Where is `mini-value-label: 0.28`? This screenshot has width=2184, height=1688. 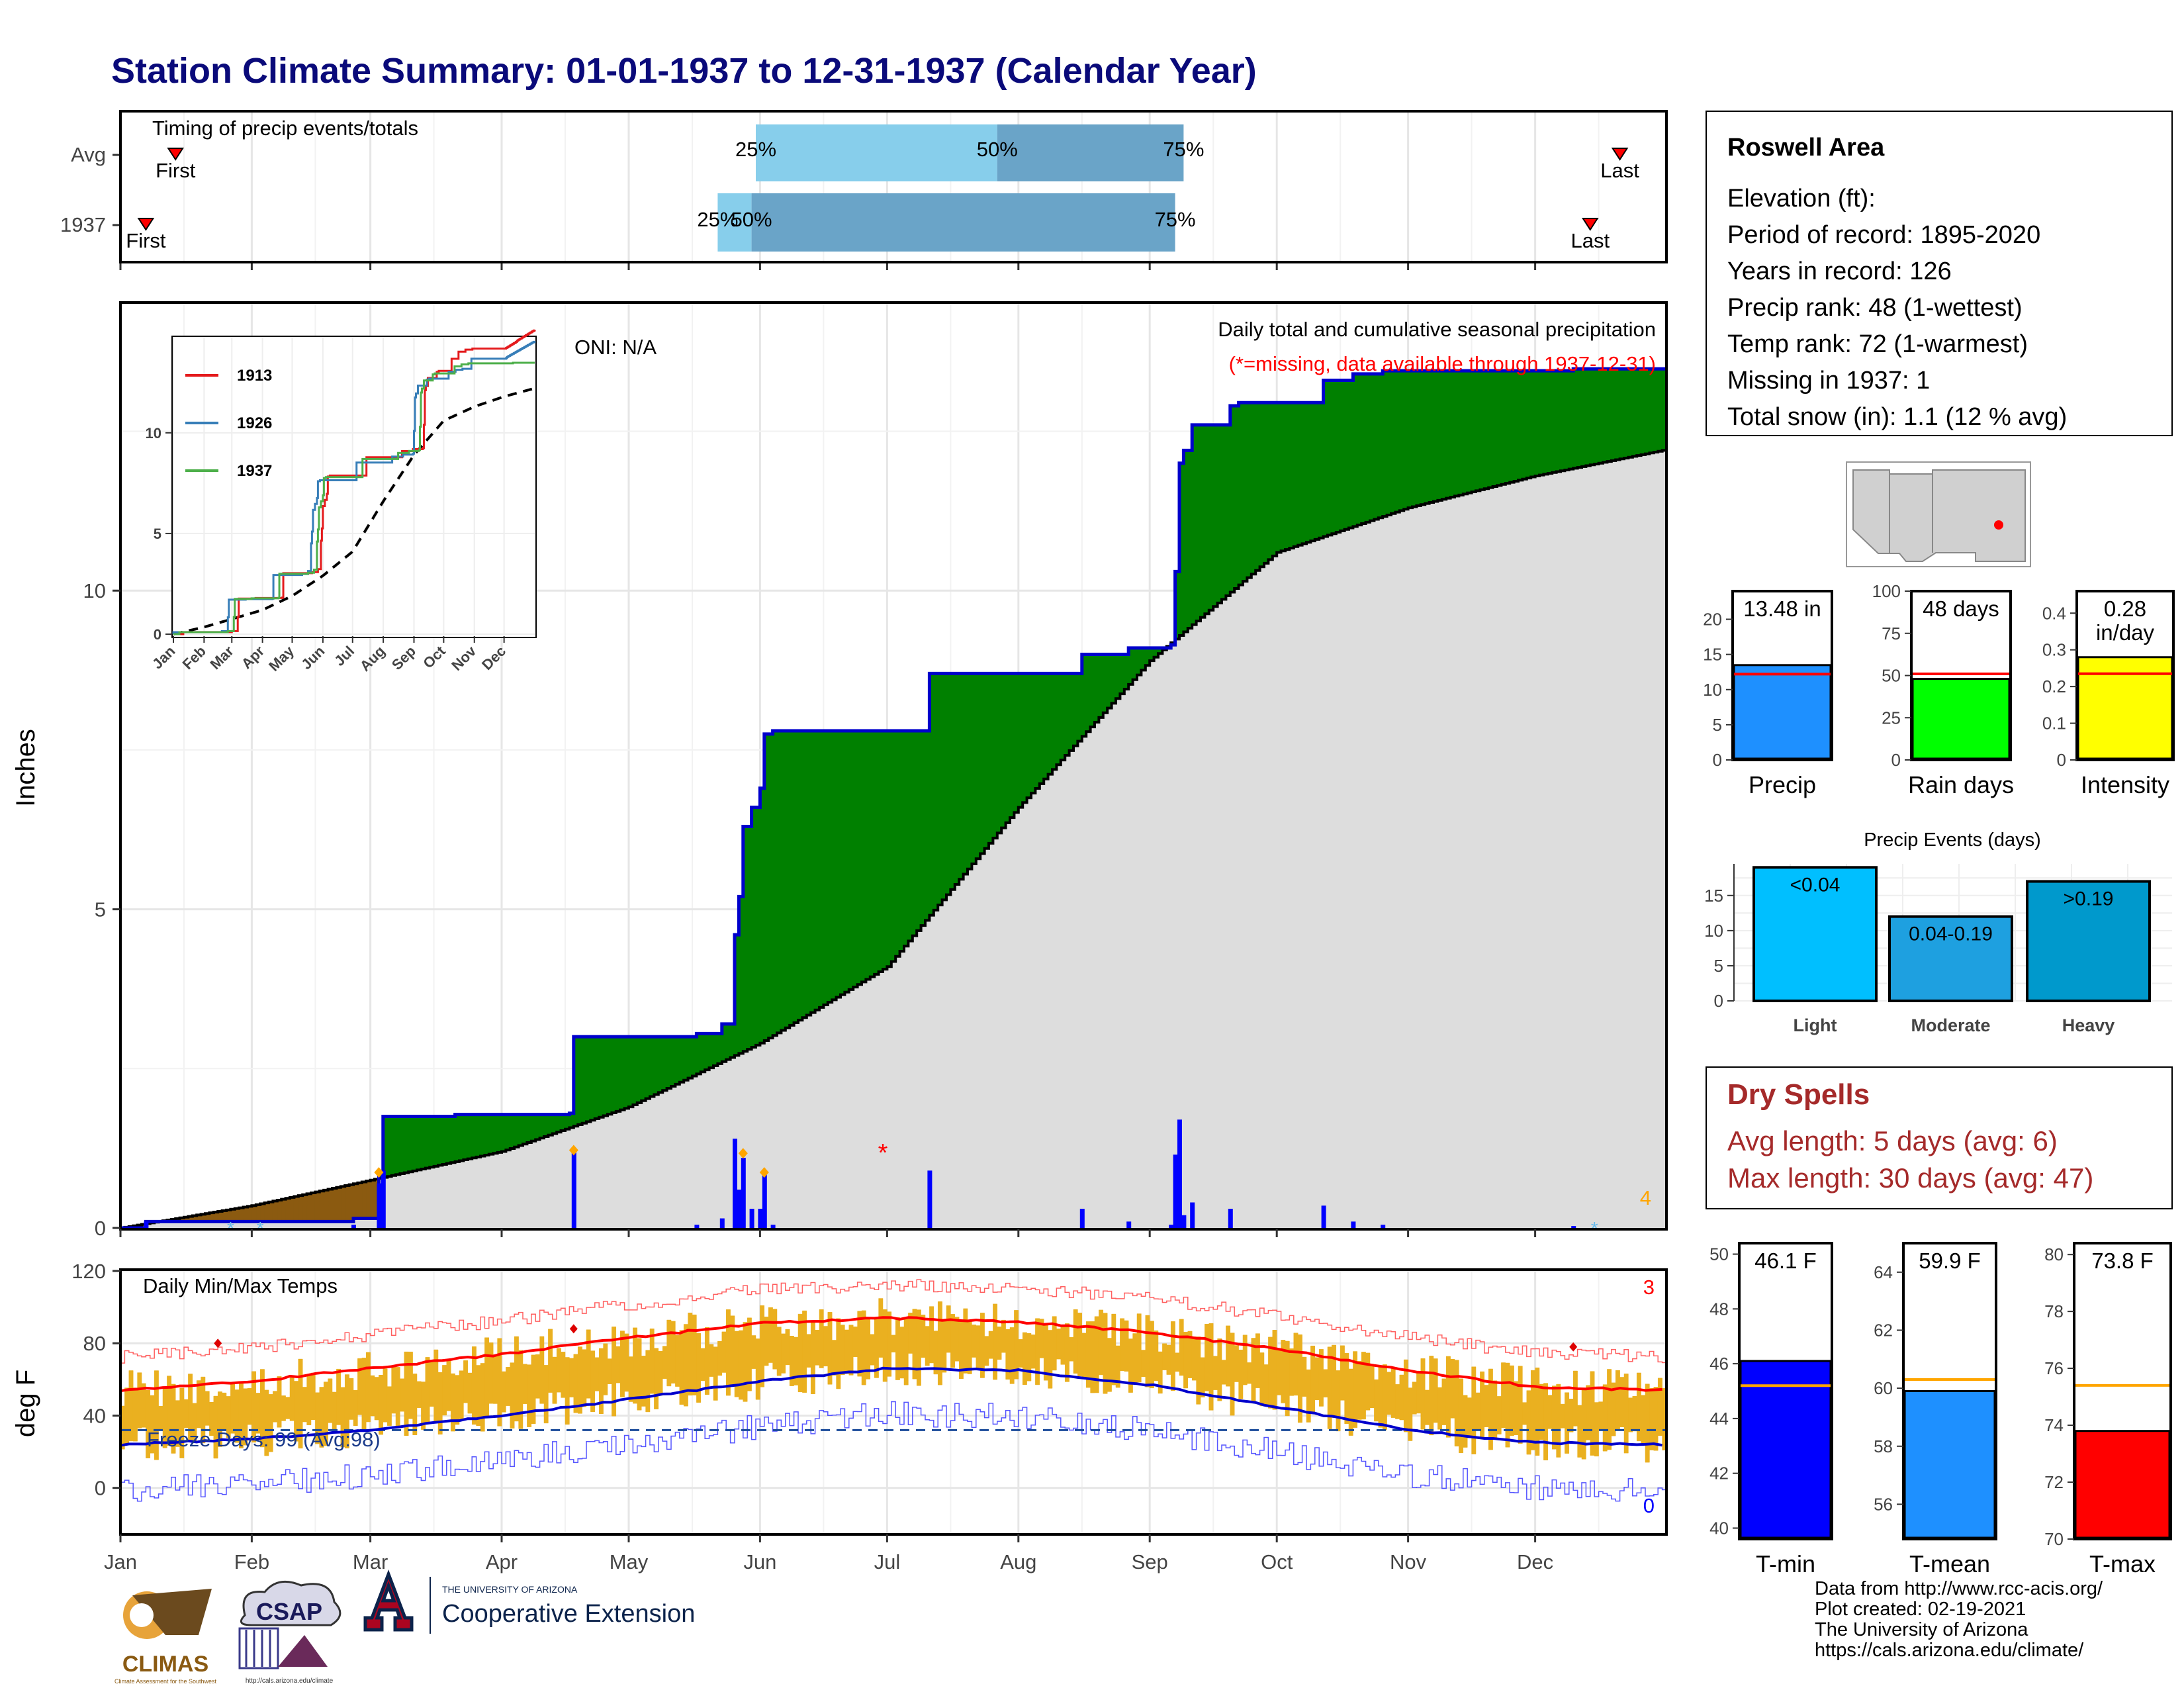
mini-value-label: 0.28 is located at coordinates (2125, 608).